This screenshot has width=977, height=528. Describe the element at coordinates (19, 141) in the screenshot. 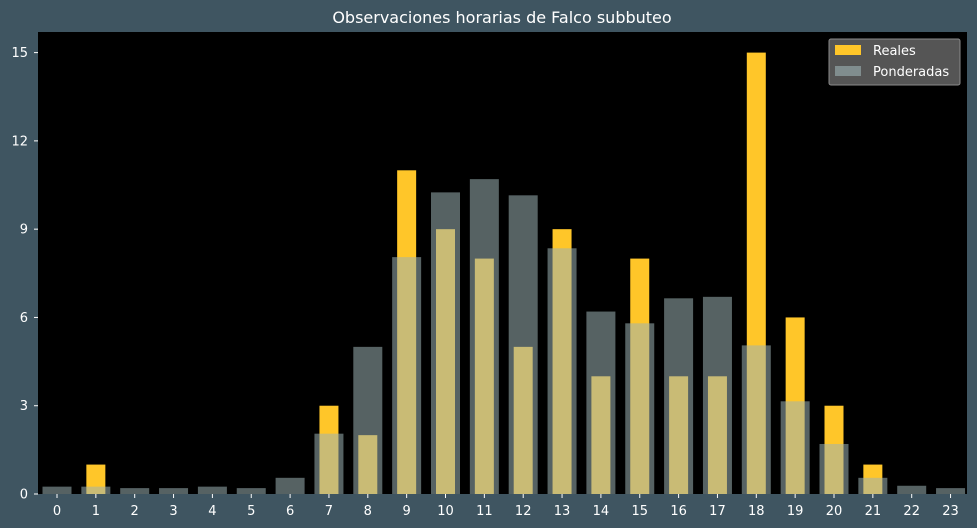

I see `y-tick-label: 12` at that location.